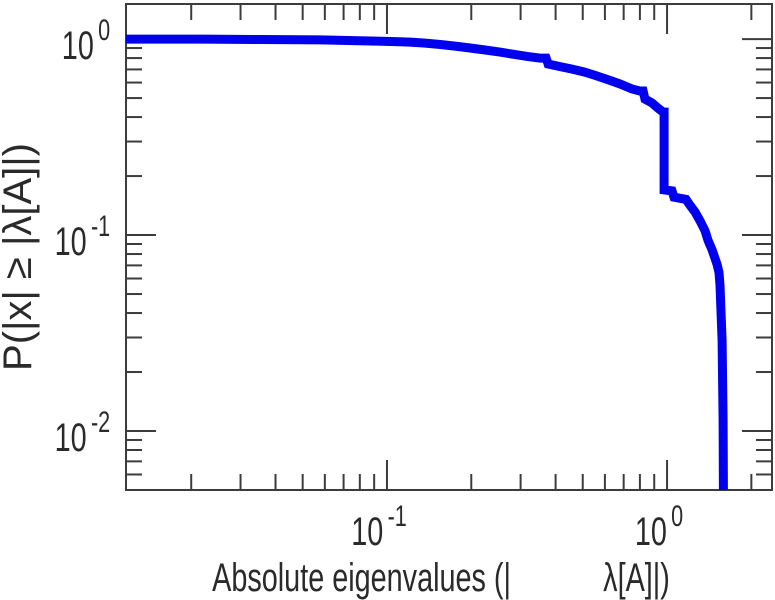  I want to click on y-axis-label: P(|x| ≥ |λ[A]|), so click(20, 257).